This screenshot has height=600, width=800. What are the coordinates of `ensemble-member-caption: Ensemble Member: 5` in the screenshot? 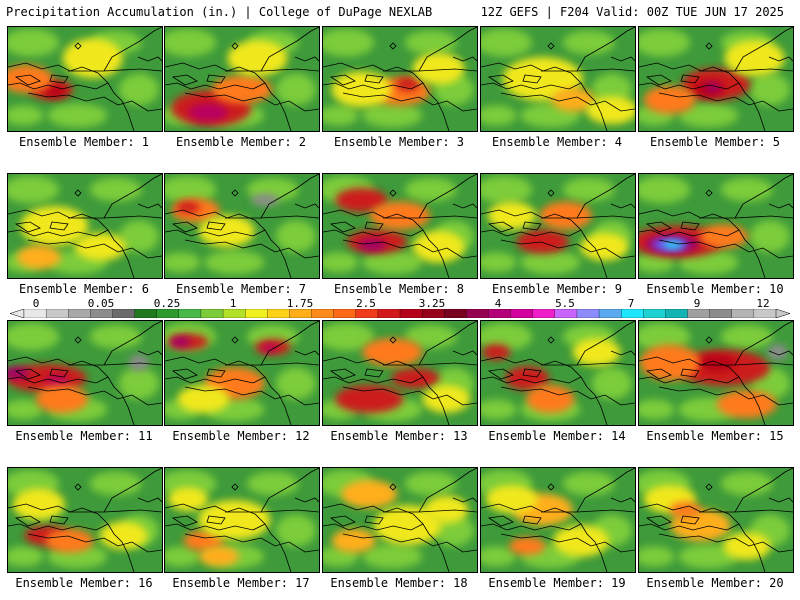 It's located at (715, 142).